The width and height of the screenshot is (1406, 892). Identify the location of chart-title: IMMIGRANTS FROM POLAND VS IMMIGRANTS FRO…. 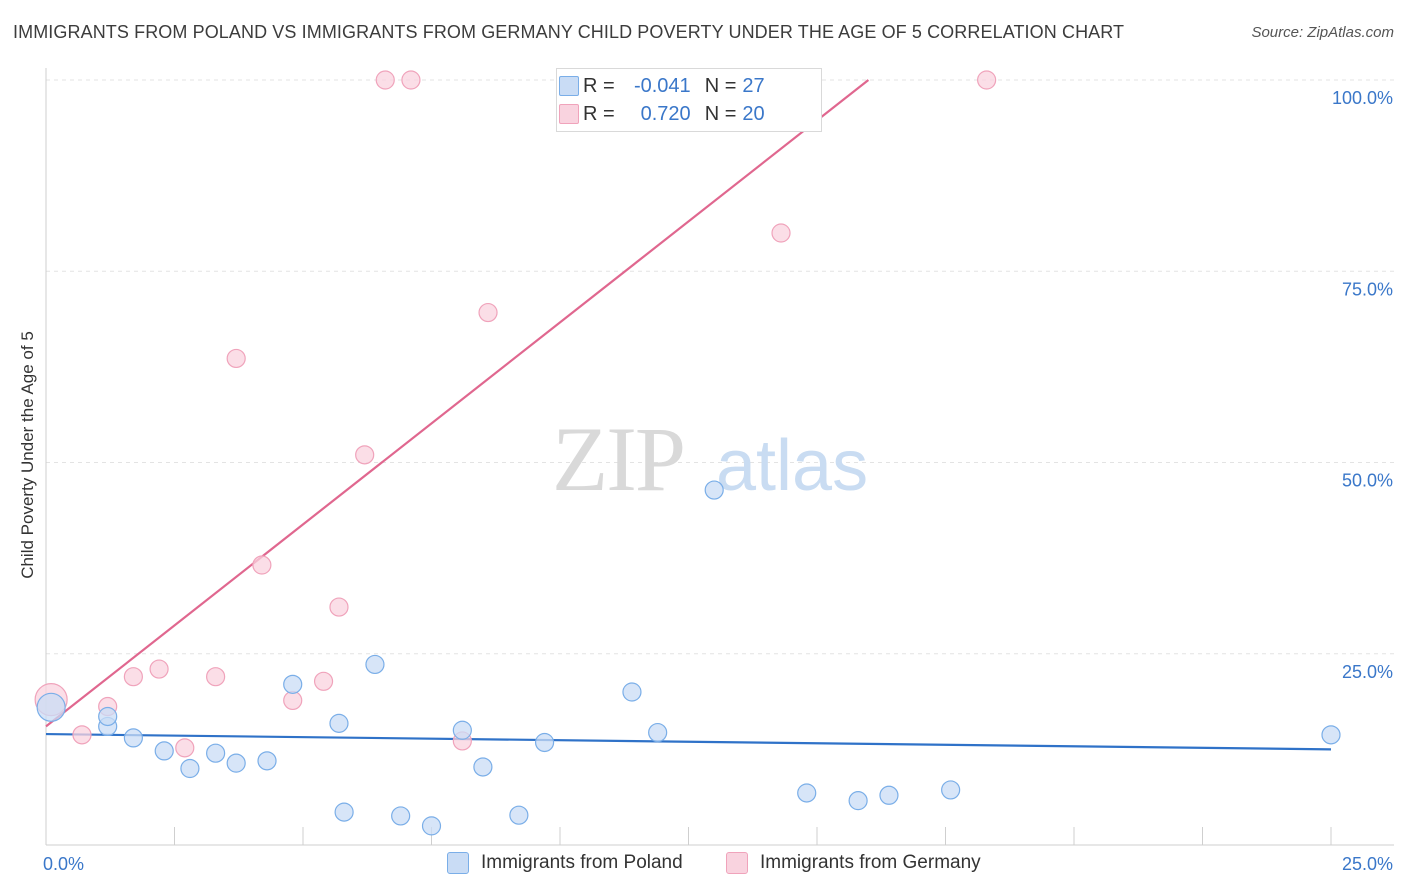
(569, 32).